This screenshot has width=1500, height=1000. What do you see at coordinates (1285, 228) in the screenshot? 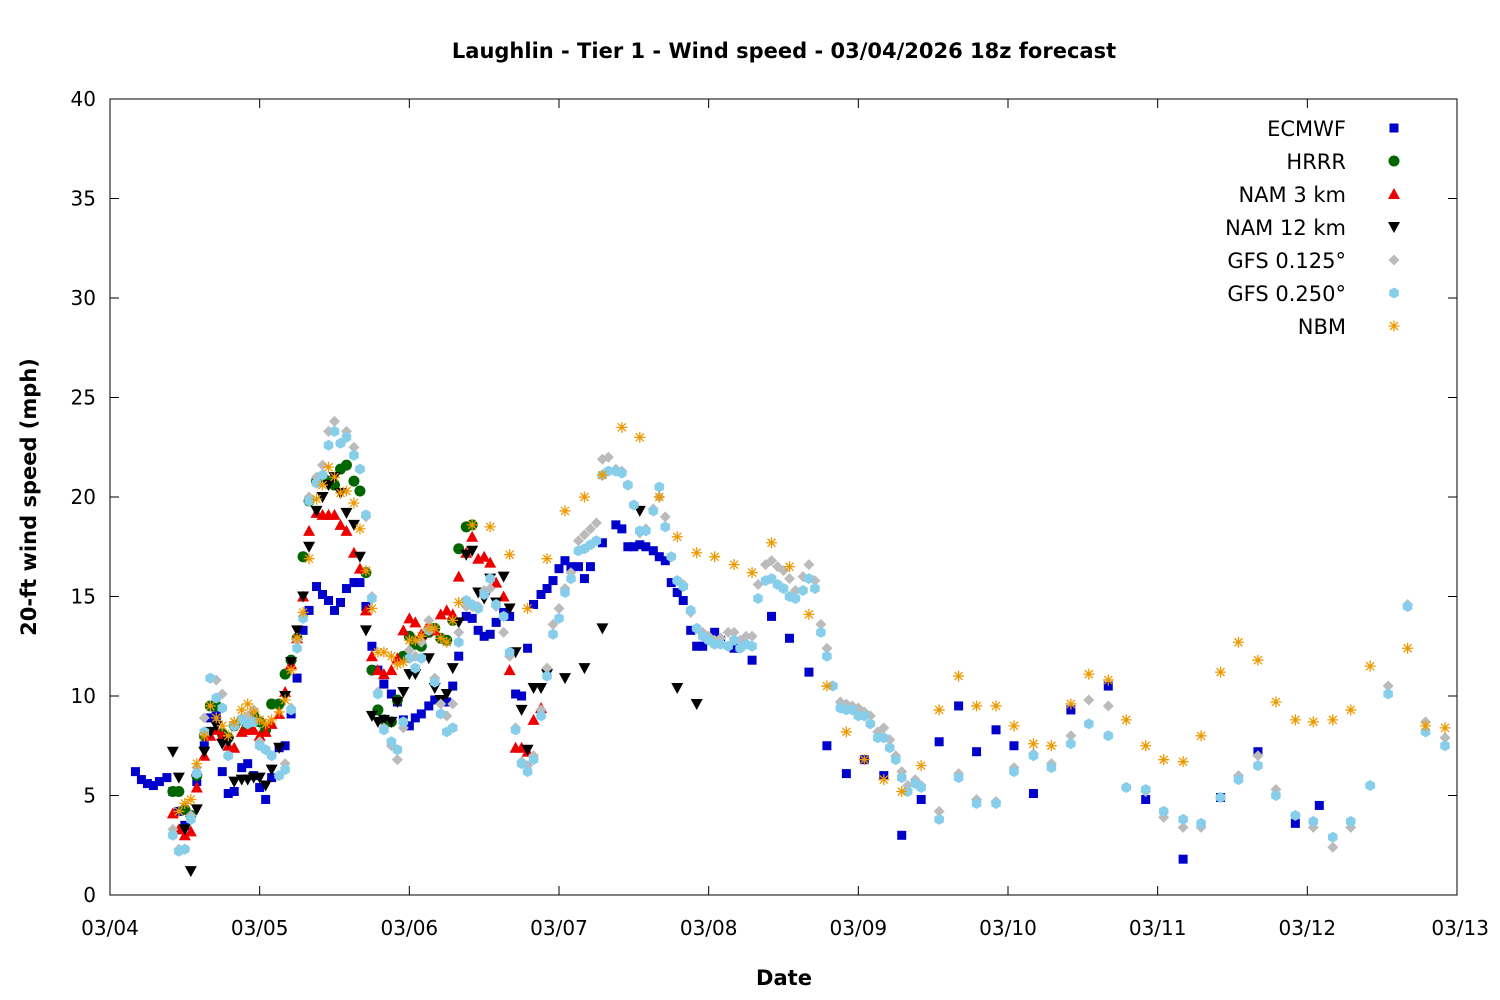
I see `legend-label: NAM 12 km` at bounding box center [1285, 228].